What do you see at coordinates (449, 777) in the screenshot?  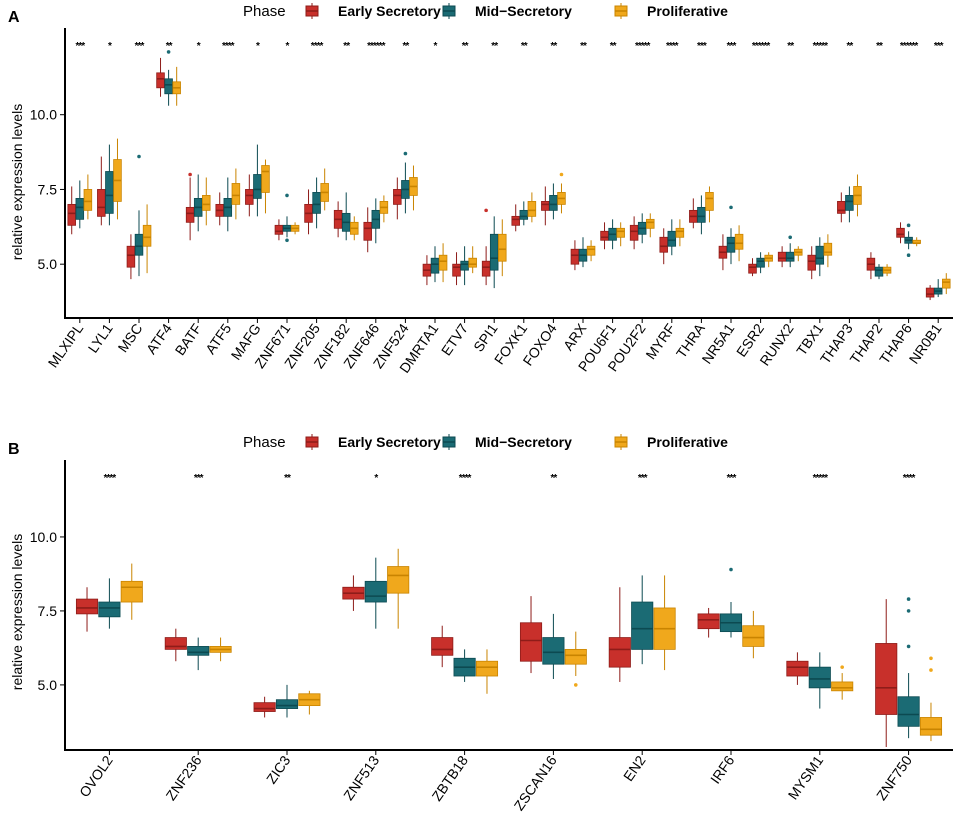 I see `x-tick-label: ZBTB18` at bounding box center [449, 777].